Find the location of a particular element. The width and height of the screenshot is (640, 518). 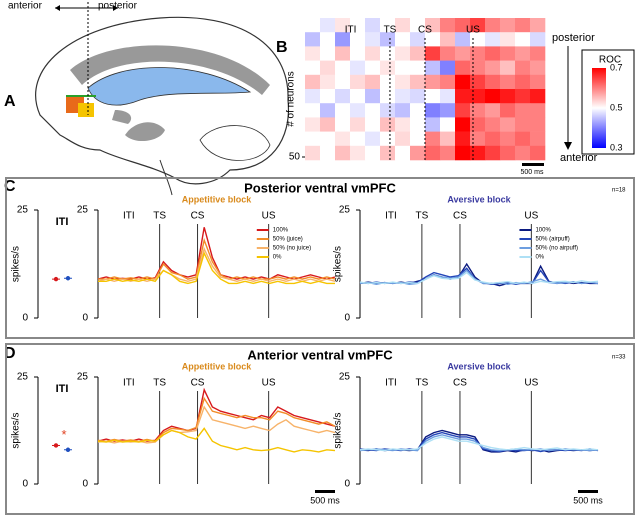

colorbar-frame is located at coordinates (608, 102).